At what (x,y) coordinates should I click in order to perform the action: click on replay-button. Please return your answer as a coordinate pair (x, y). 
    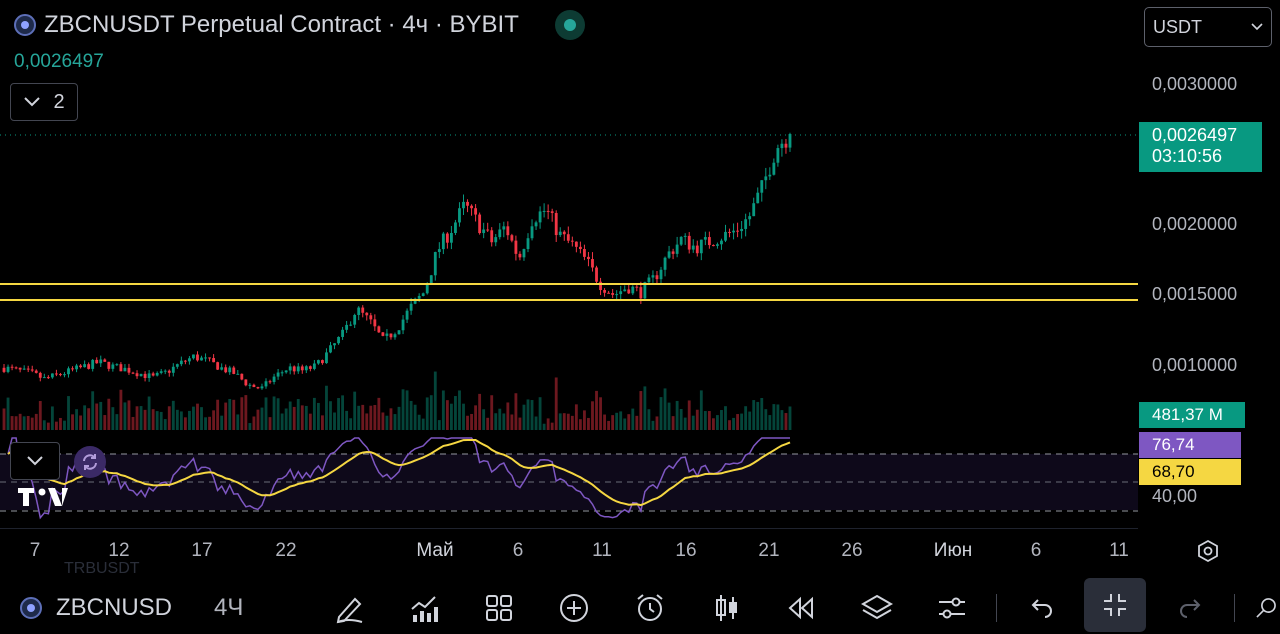
    Looking at the image, I should click on (801, 608).